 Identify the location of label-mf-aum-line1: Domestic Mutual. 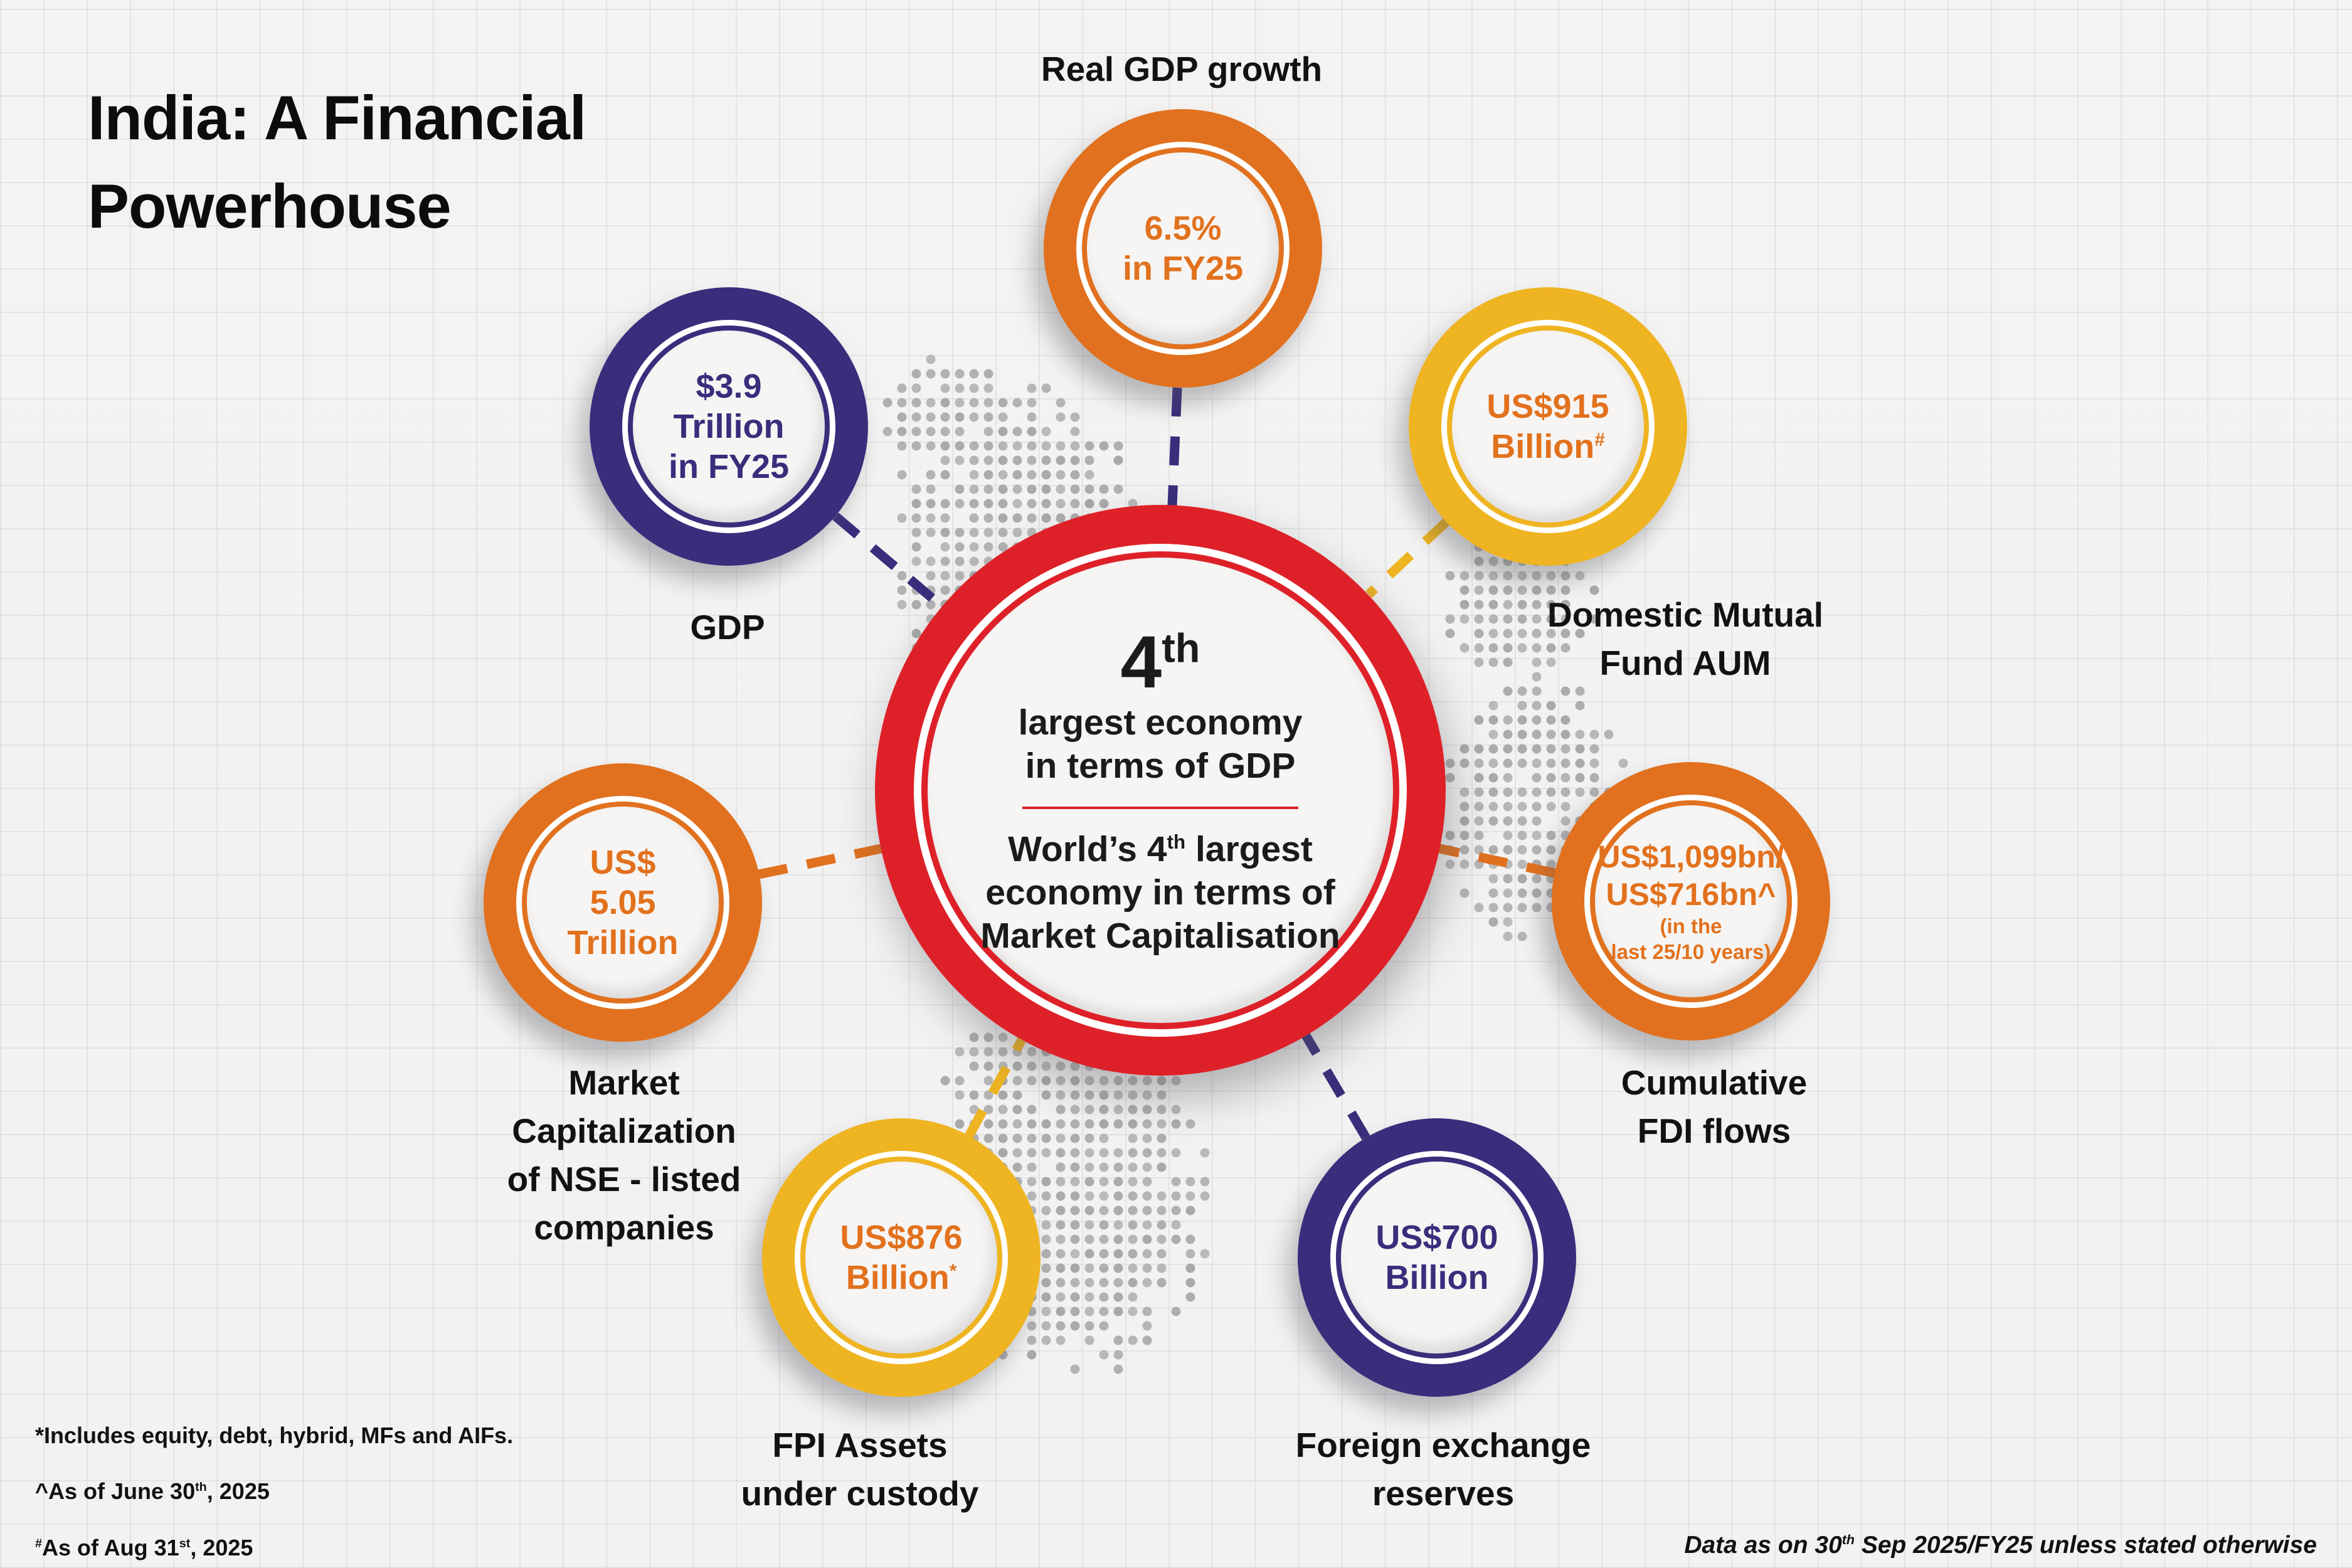
(1686, 614).